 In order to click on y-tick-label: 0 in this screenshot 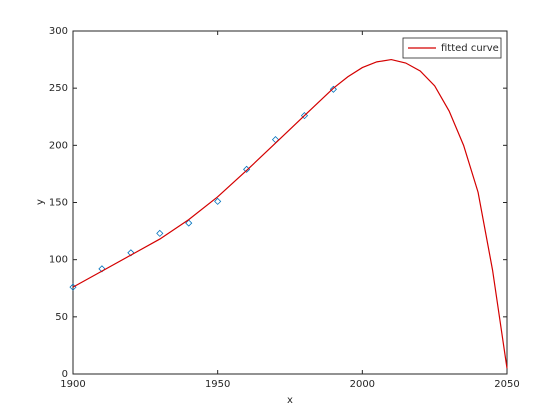, I will do `click(65, 374)`.